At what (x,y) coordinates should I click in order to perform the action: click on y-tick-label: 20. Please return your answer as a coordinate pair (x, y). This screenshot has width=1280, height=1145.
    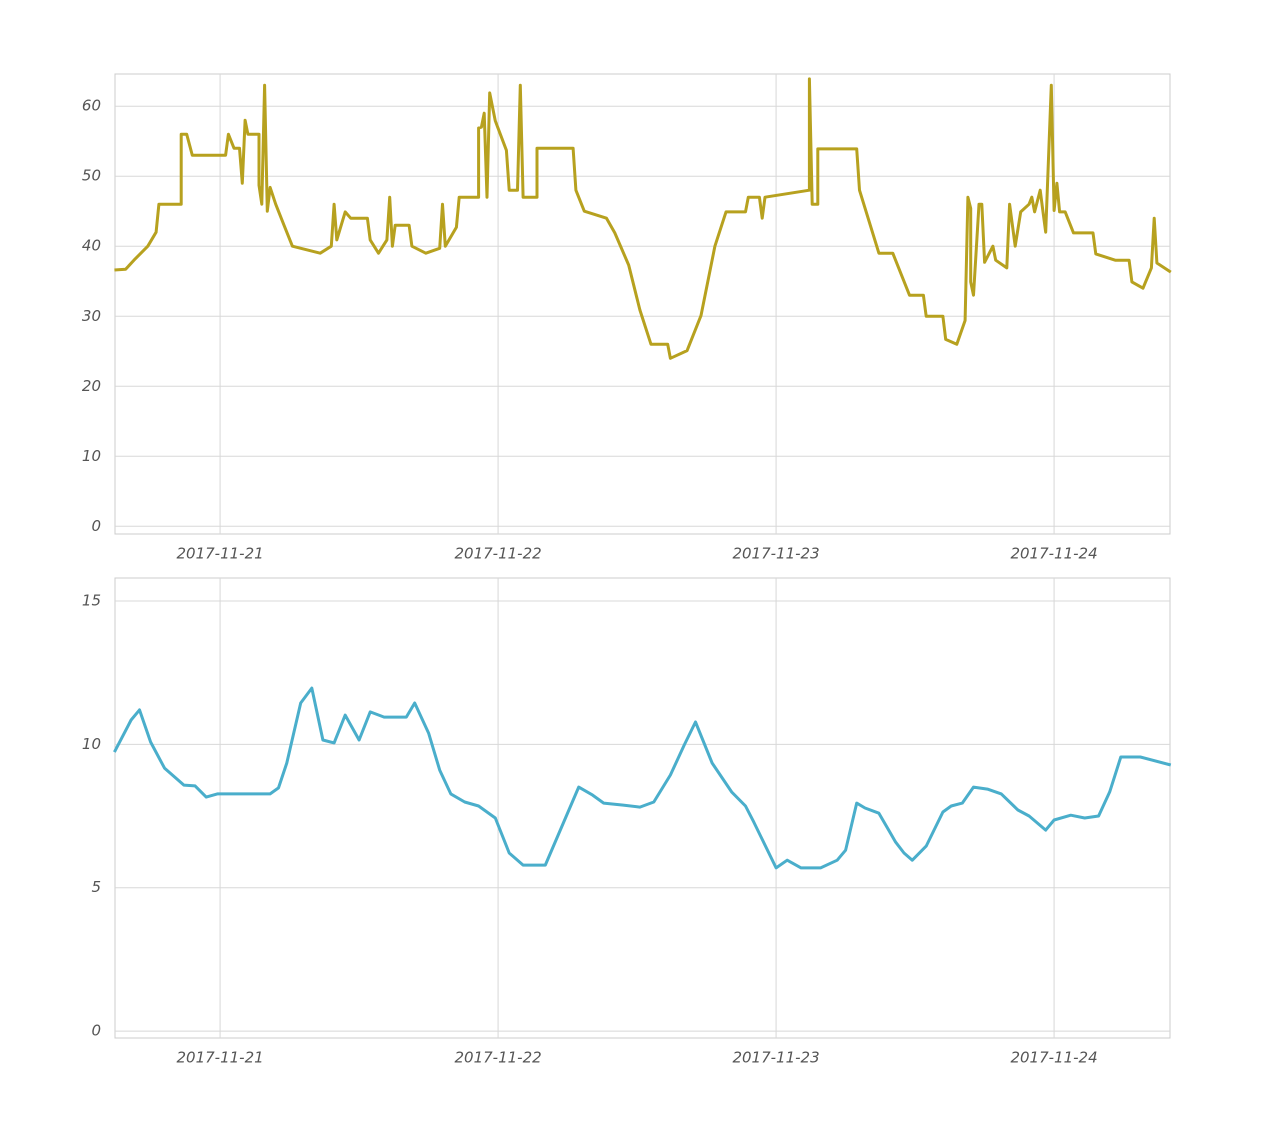
    Looking at the image, I should click on (91, 386).